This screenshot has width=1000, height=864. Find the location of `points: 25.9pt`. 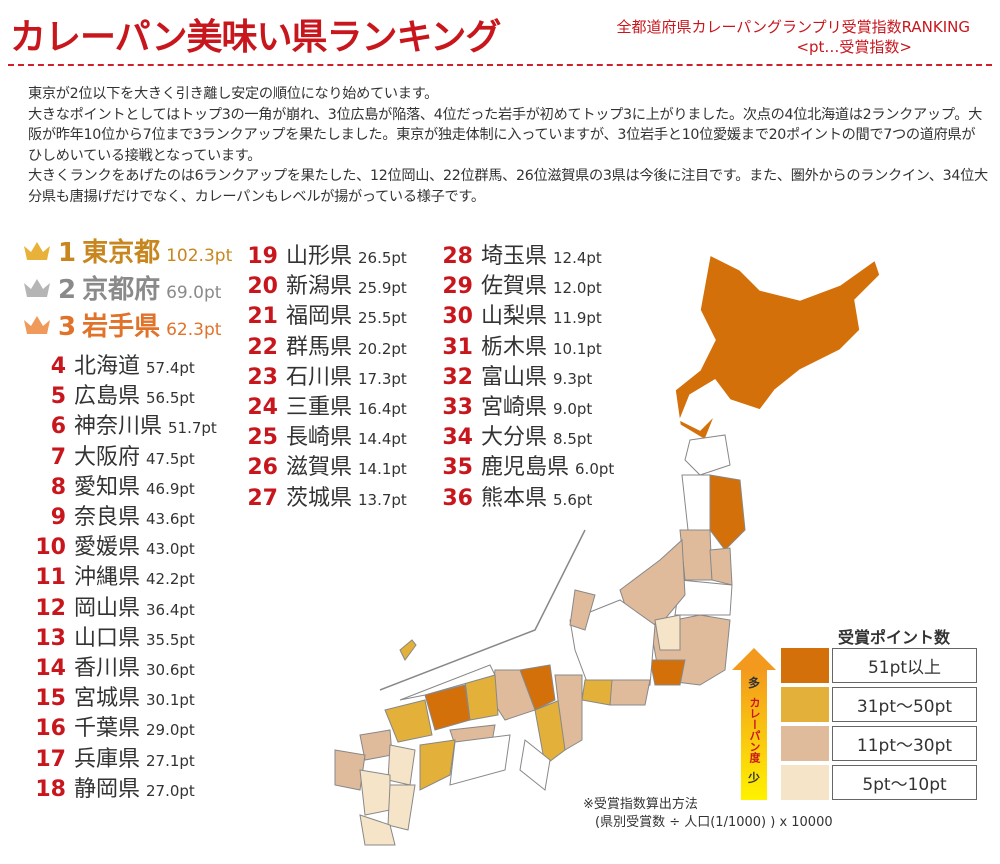

points: 25.9pt is located at coordinates (382, 288).